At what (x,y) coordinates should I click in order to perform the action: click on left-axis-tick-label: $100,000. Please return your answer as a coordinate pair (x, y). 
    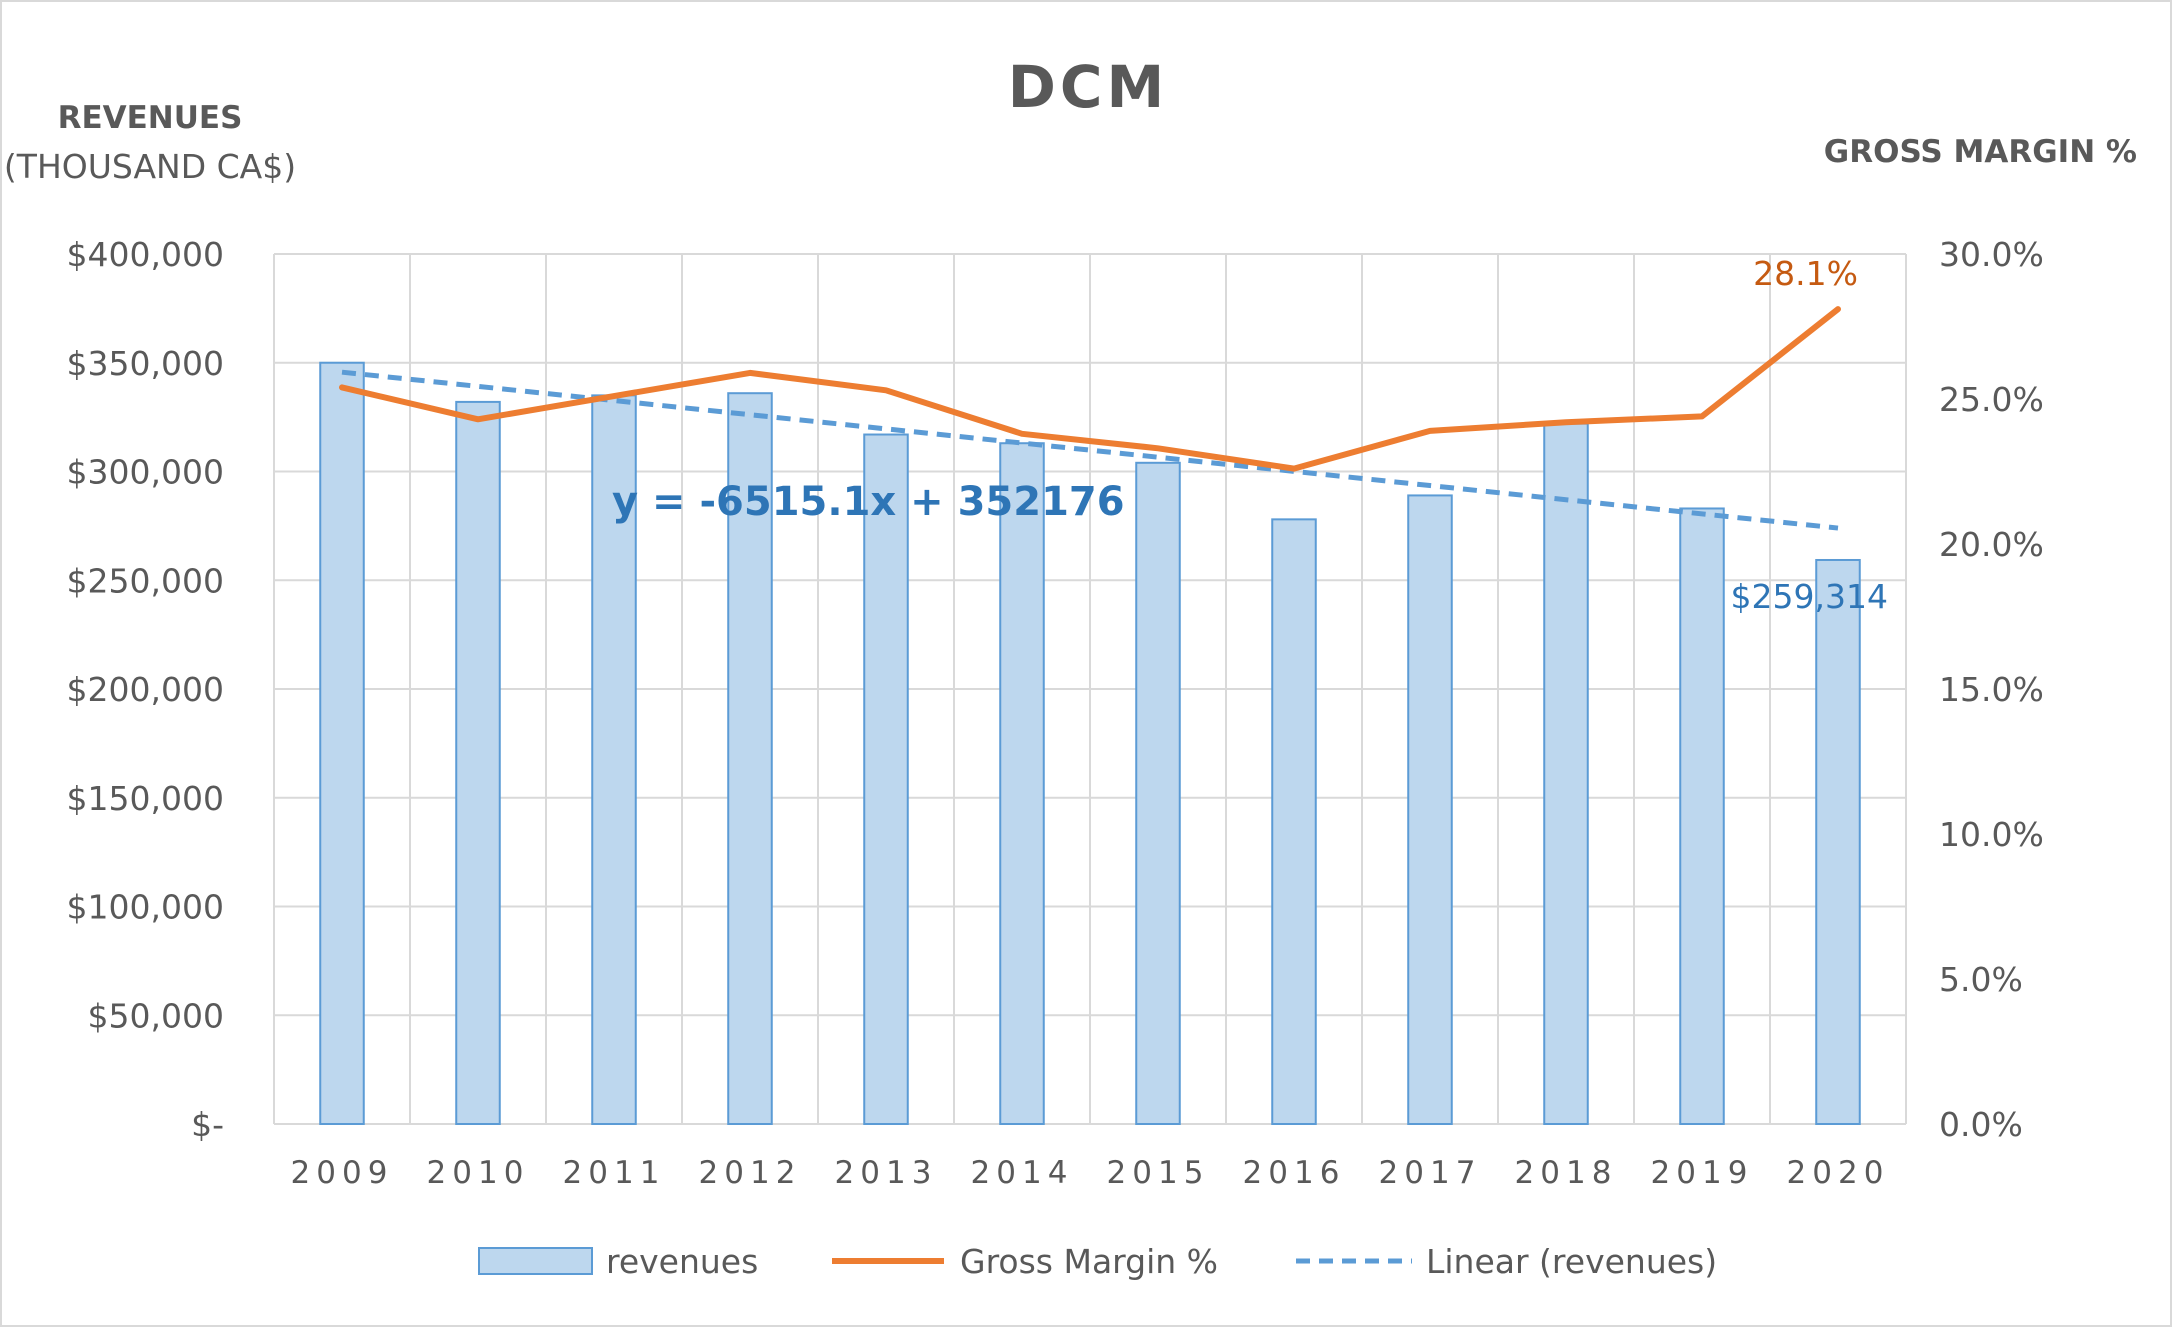
    Looking at the image, I should click on (145, 907).